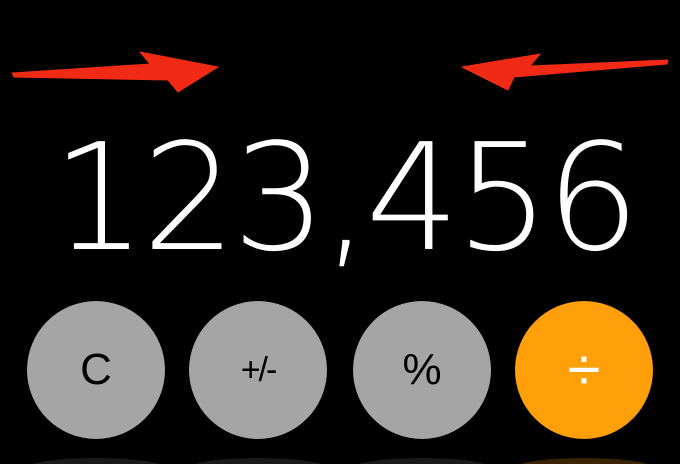 The height and width of the screenshot is (464, 680). What do you see at coordinates (565, 72) in the screenshot?
I see `arrow-left-icon` at bounding box center [565, 72].